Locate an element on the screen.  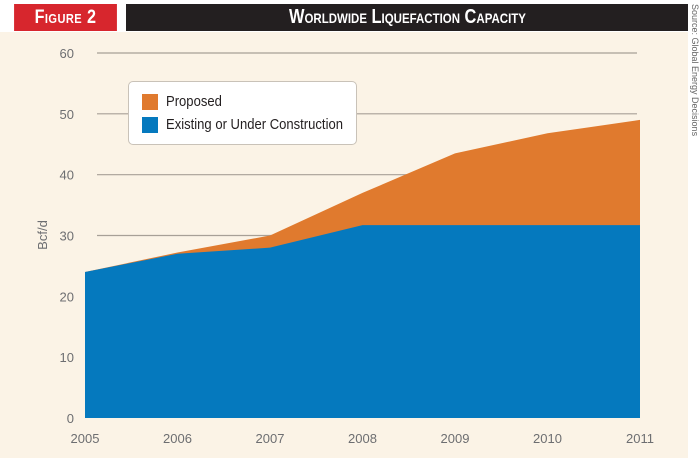
y-tick-label: 20 is located at coordinates (67, 296).